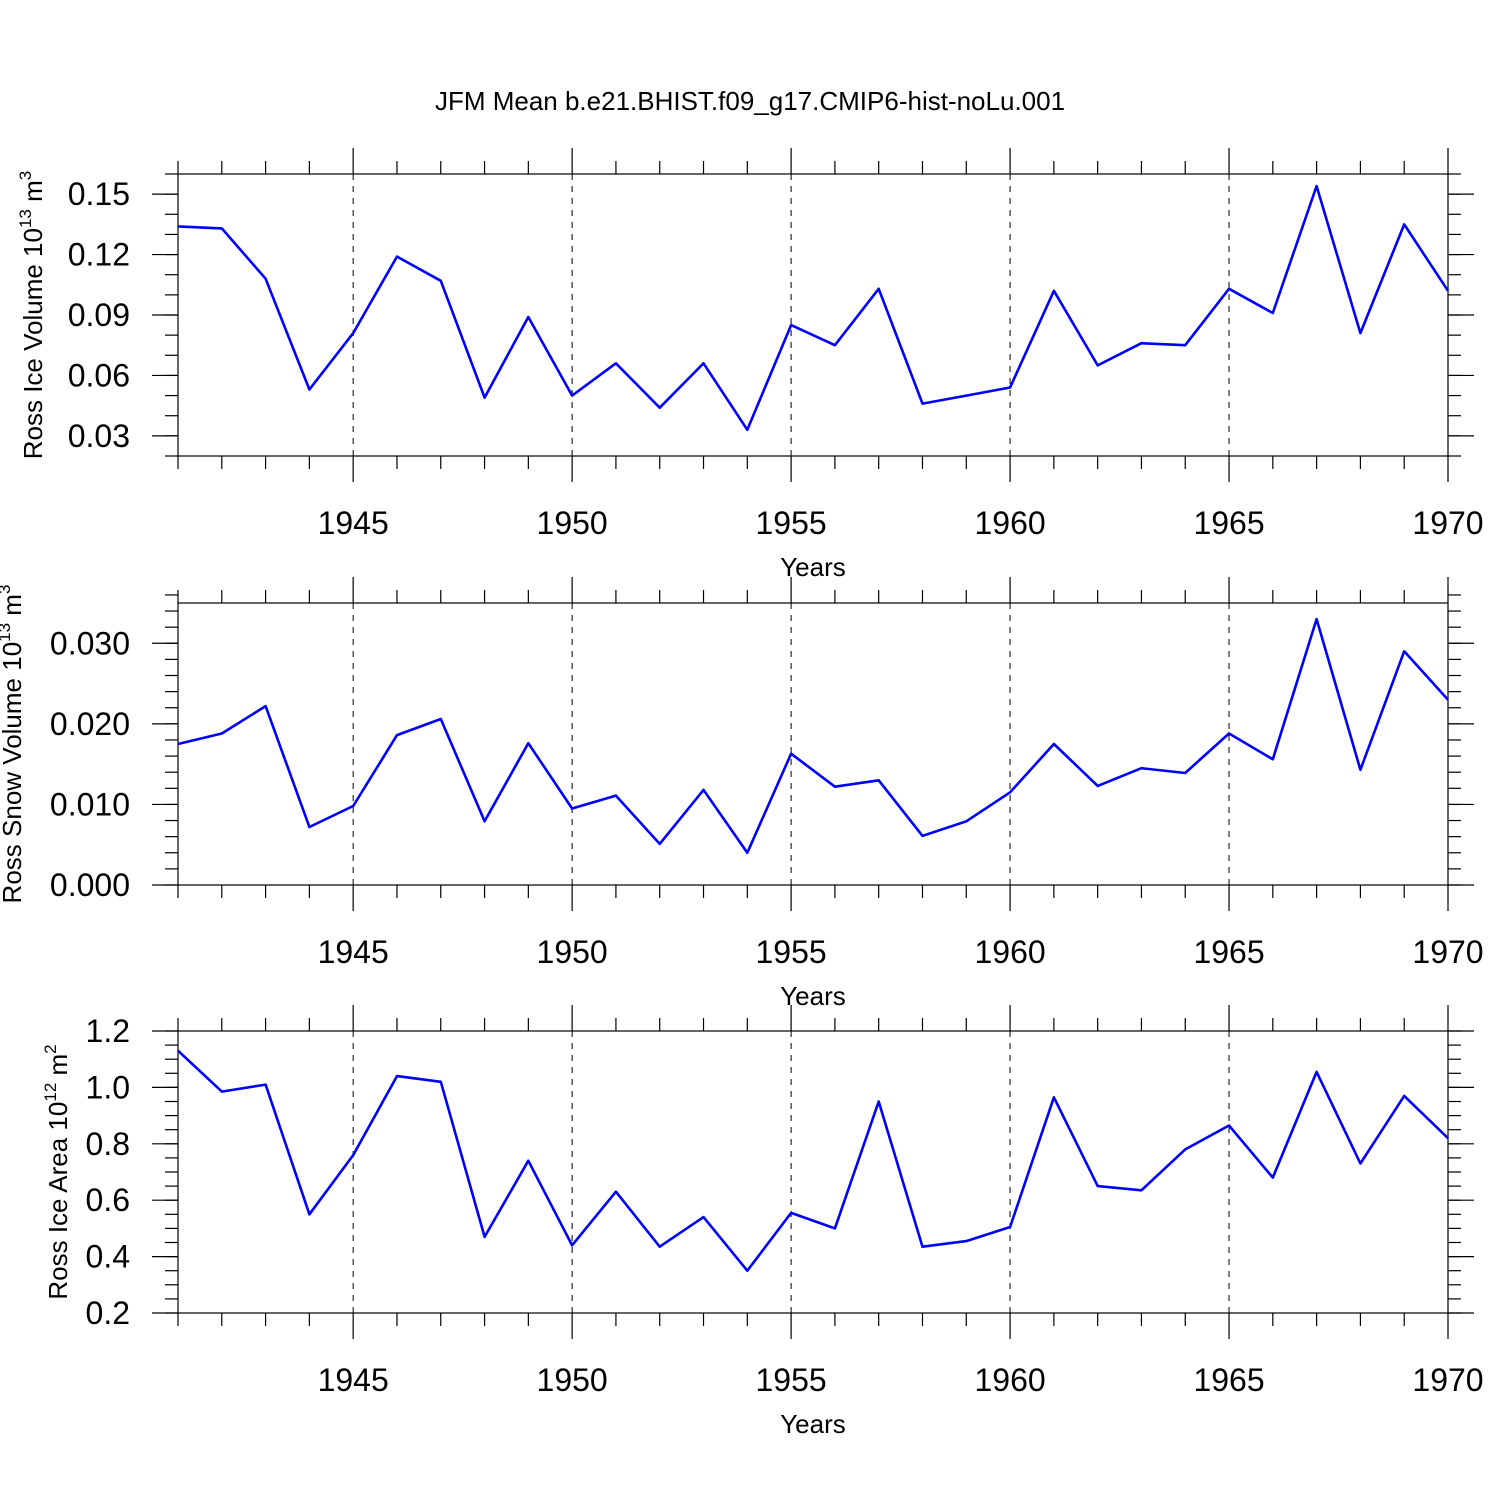 The width and height of the screenshot is (1500, 1500). What do you see at coordinates (99, 315) in the screenshot?
I see `y-tick-label: 0.09` at bounding box center [99, 315].